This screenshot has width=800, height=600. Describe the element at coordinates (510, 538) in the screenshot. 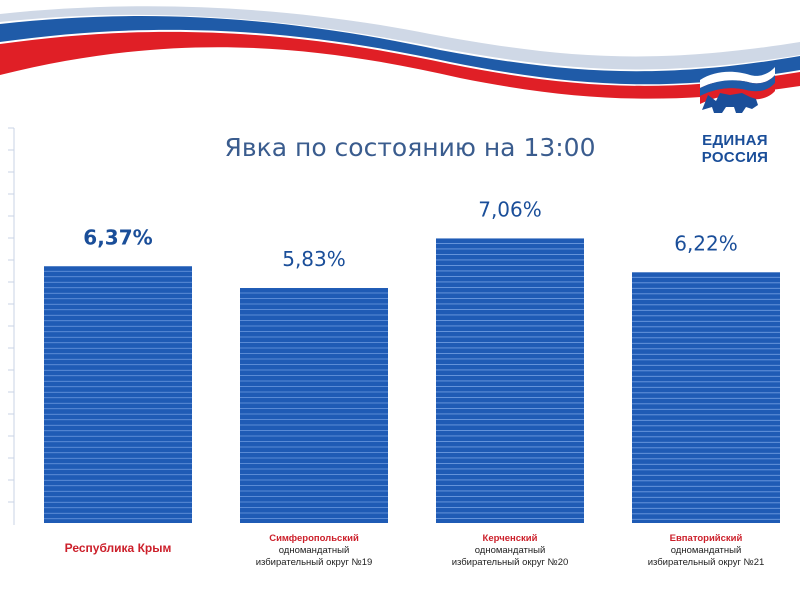

I see `category-label-line: Керченский` at that location.